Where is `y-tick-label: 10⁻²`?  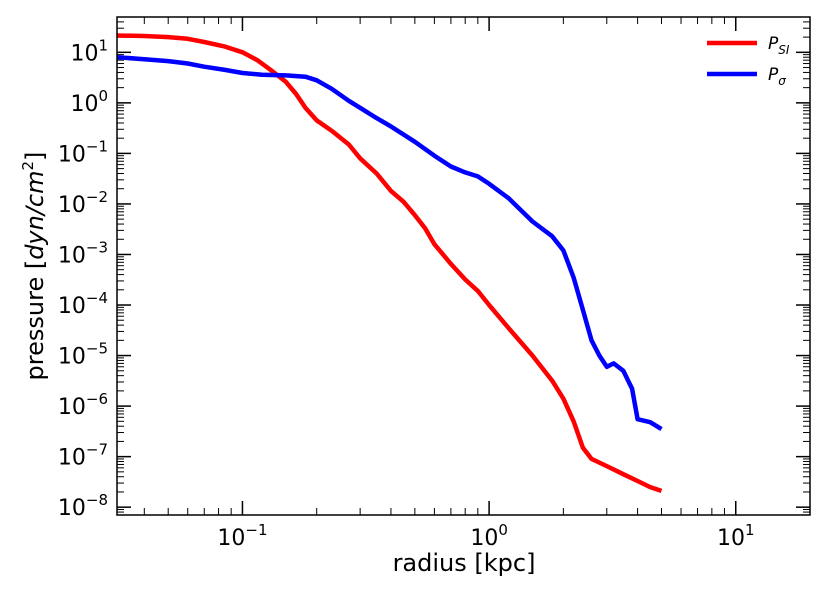
y-tick-label: 10⁻² is located at coordinates (83, 203).